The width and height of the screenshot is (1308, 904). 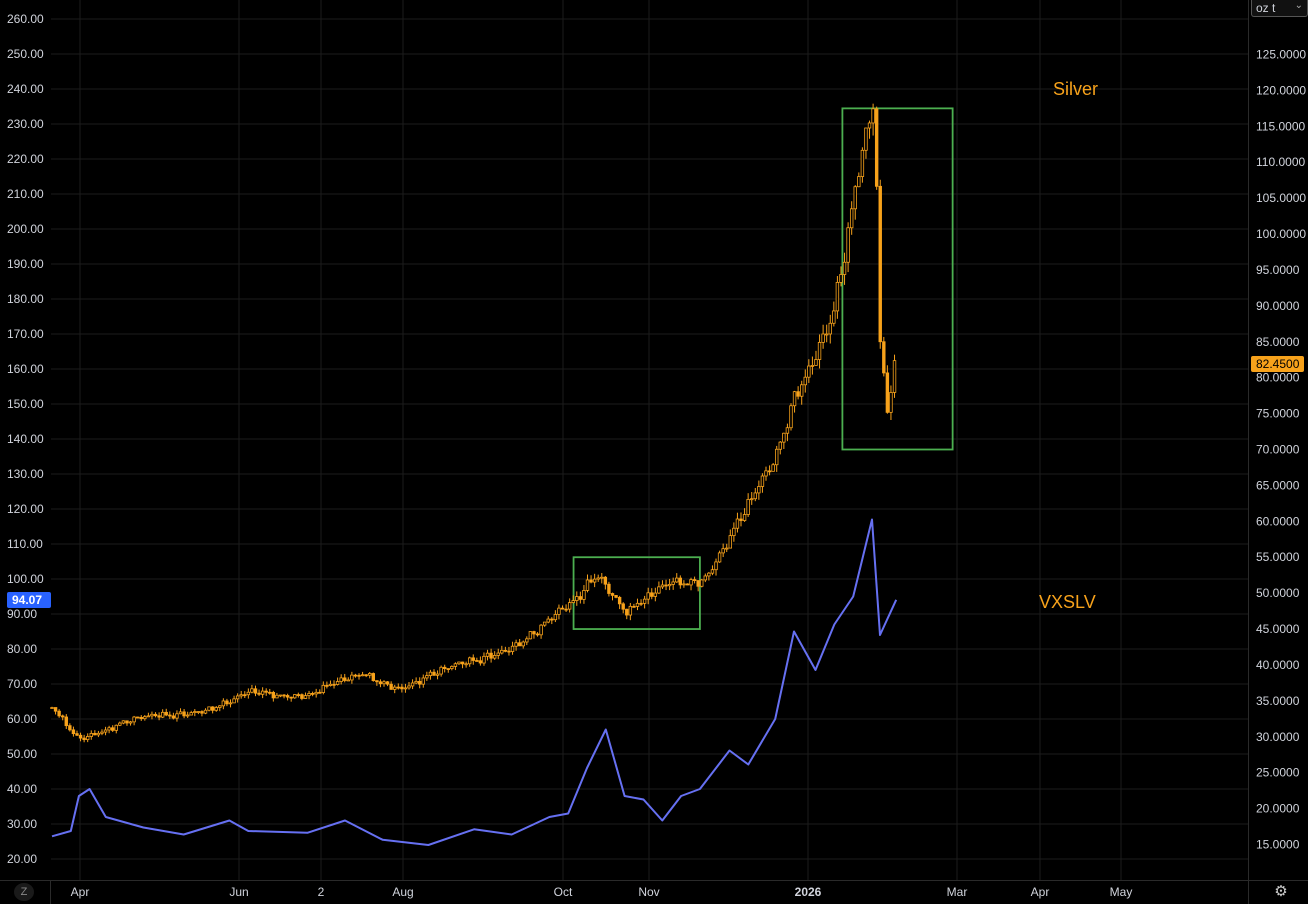 I want to click on settings-button: ⚙, so click(x=1281, y=892).